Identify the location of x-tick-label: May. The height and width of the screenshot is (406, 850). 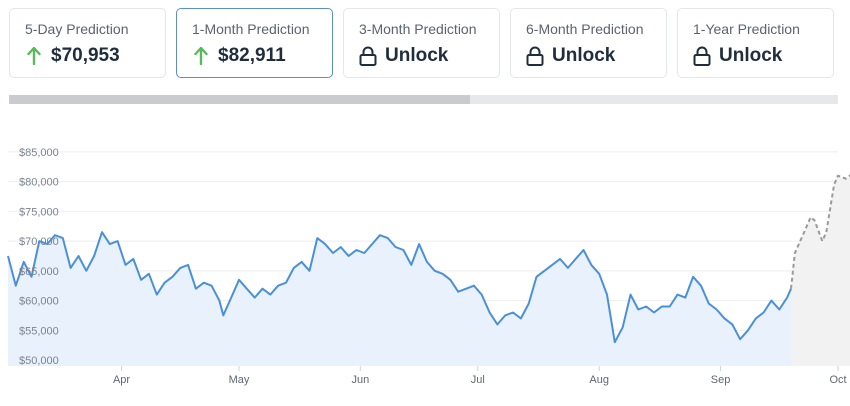
(239, 380).